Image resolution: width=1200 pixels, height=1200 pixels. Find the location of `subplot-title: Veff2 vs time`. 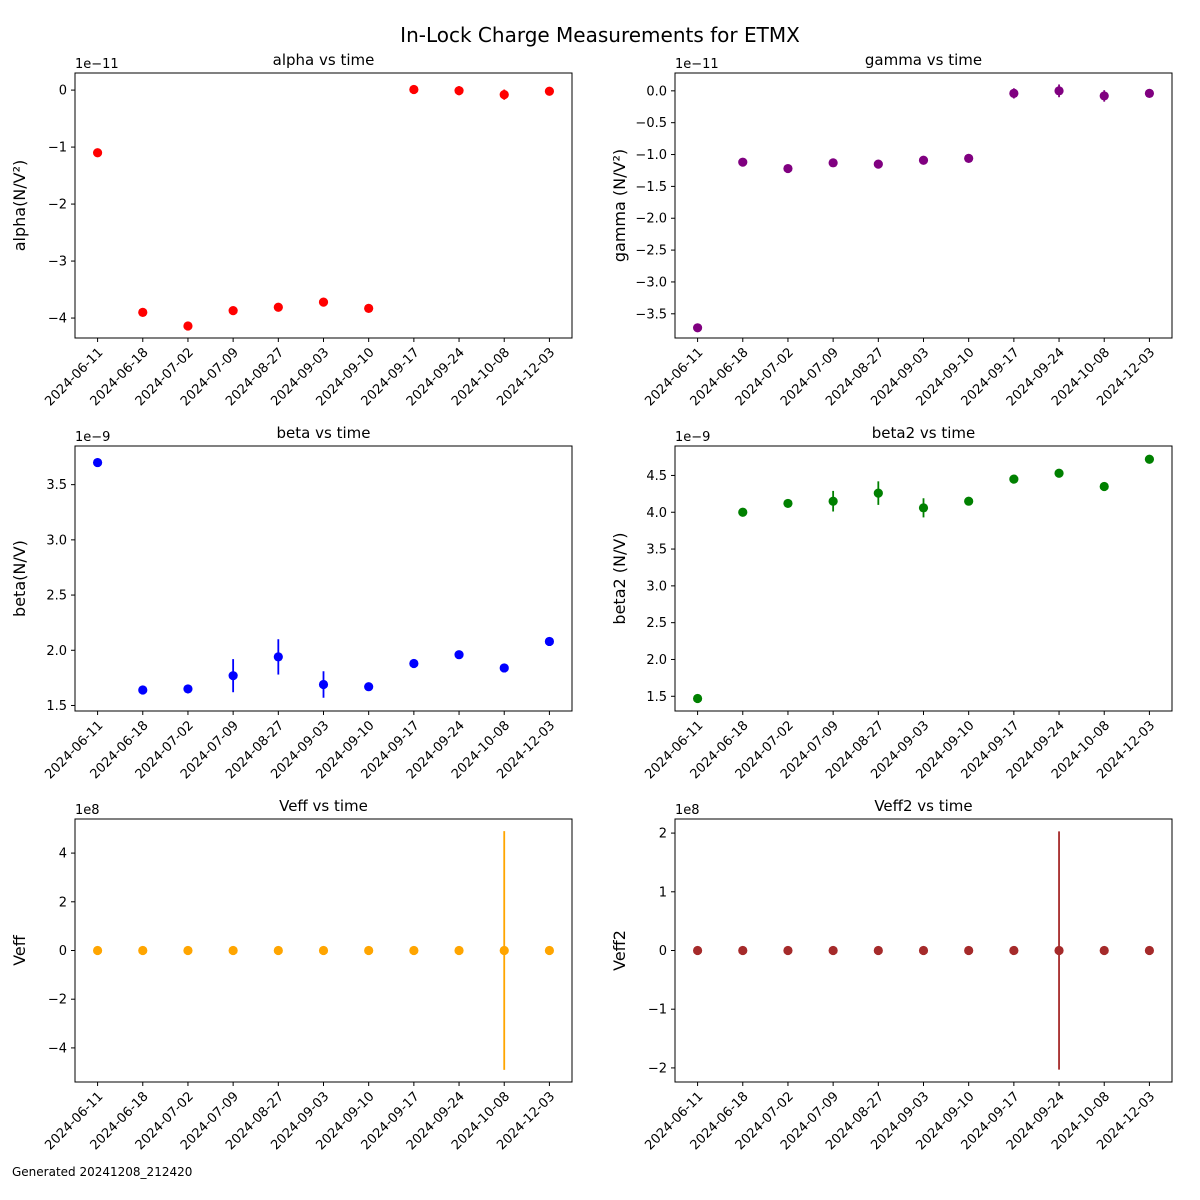

subplot-title: Veff2 vs time is located at coordinates (923, 806).